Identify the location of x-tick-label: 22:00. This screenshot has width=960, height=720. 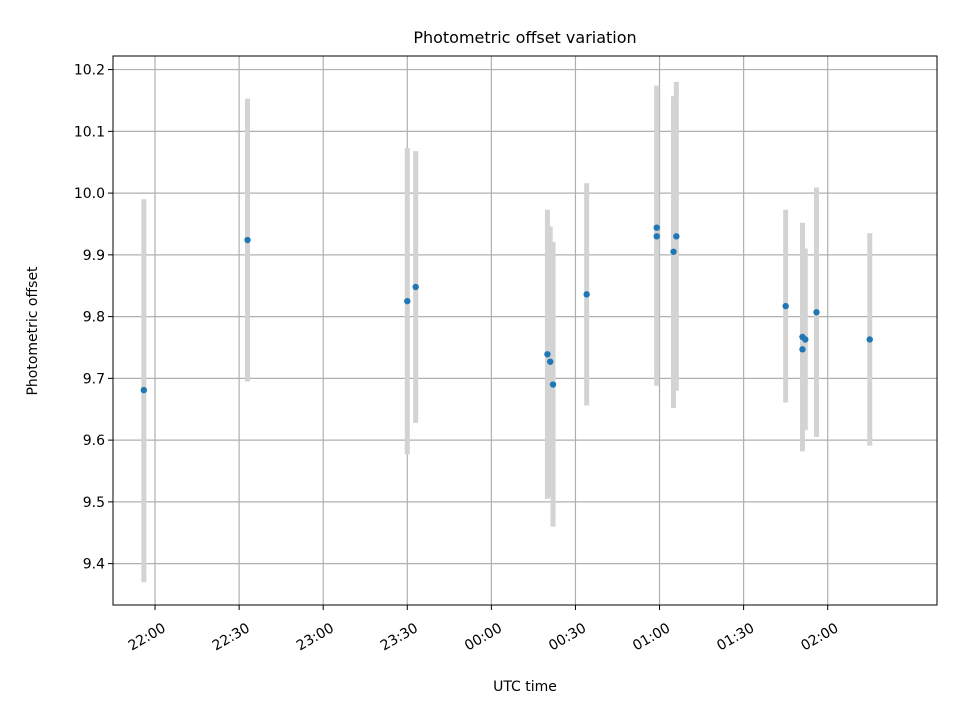
(147, 637).